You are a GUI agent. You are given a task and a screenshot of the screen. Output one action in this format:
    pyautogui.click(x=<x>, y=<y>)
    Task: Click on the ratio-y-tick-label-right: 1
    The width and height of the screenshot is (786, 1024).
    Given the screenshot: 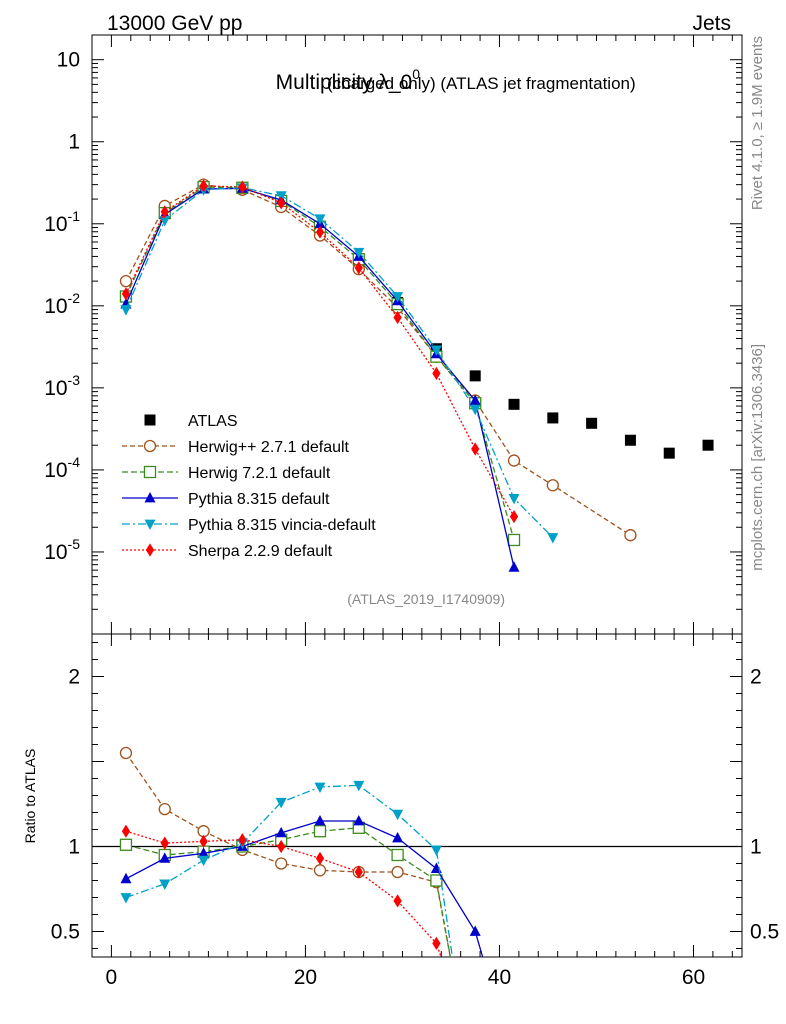 What is the action you would take?
    pyautogui.click(x=756, y=847)
    